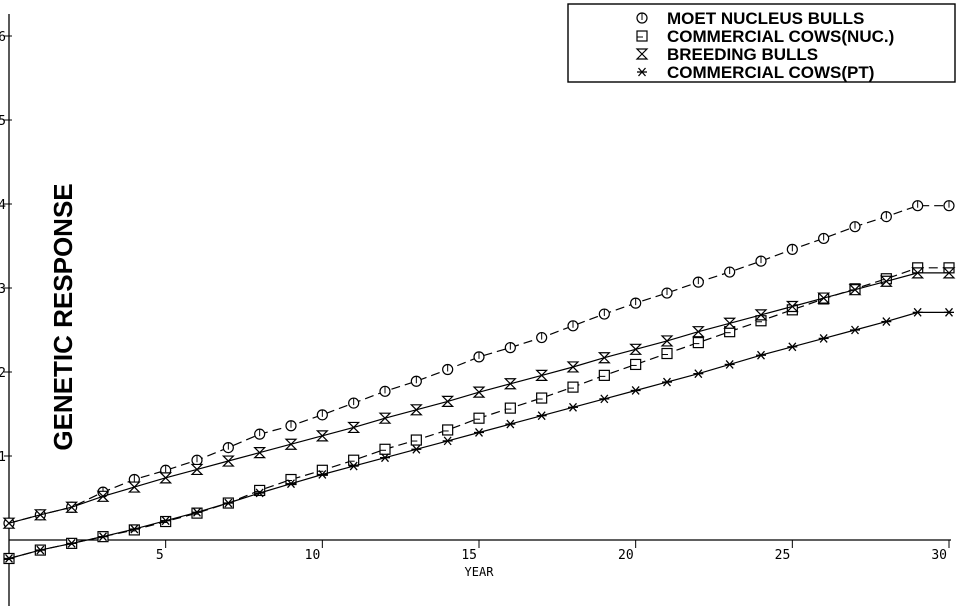  What do you see at coordinates (160, 555) in the screenshot?
I see `x-tick-label: 5` at bounding box center [160, 555].